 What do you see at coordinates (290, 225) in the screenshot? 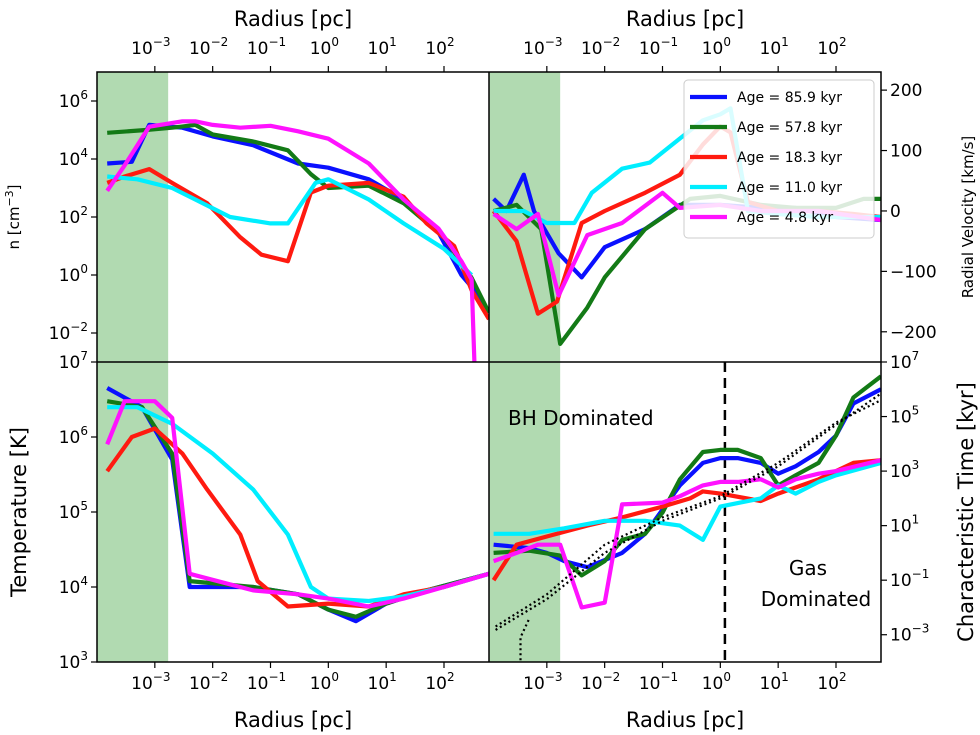
I see `density-series-age-11-0-kyr` at bounding box center [290, 225].